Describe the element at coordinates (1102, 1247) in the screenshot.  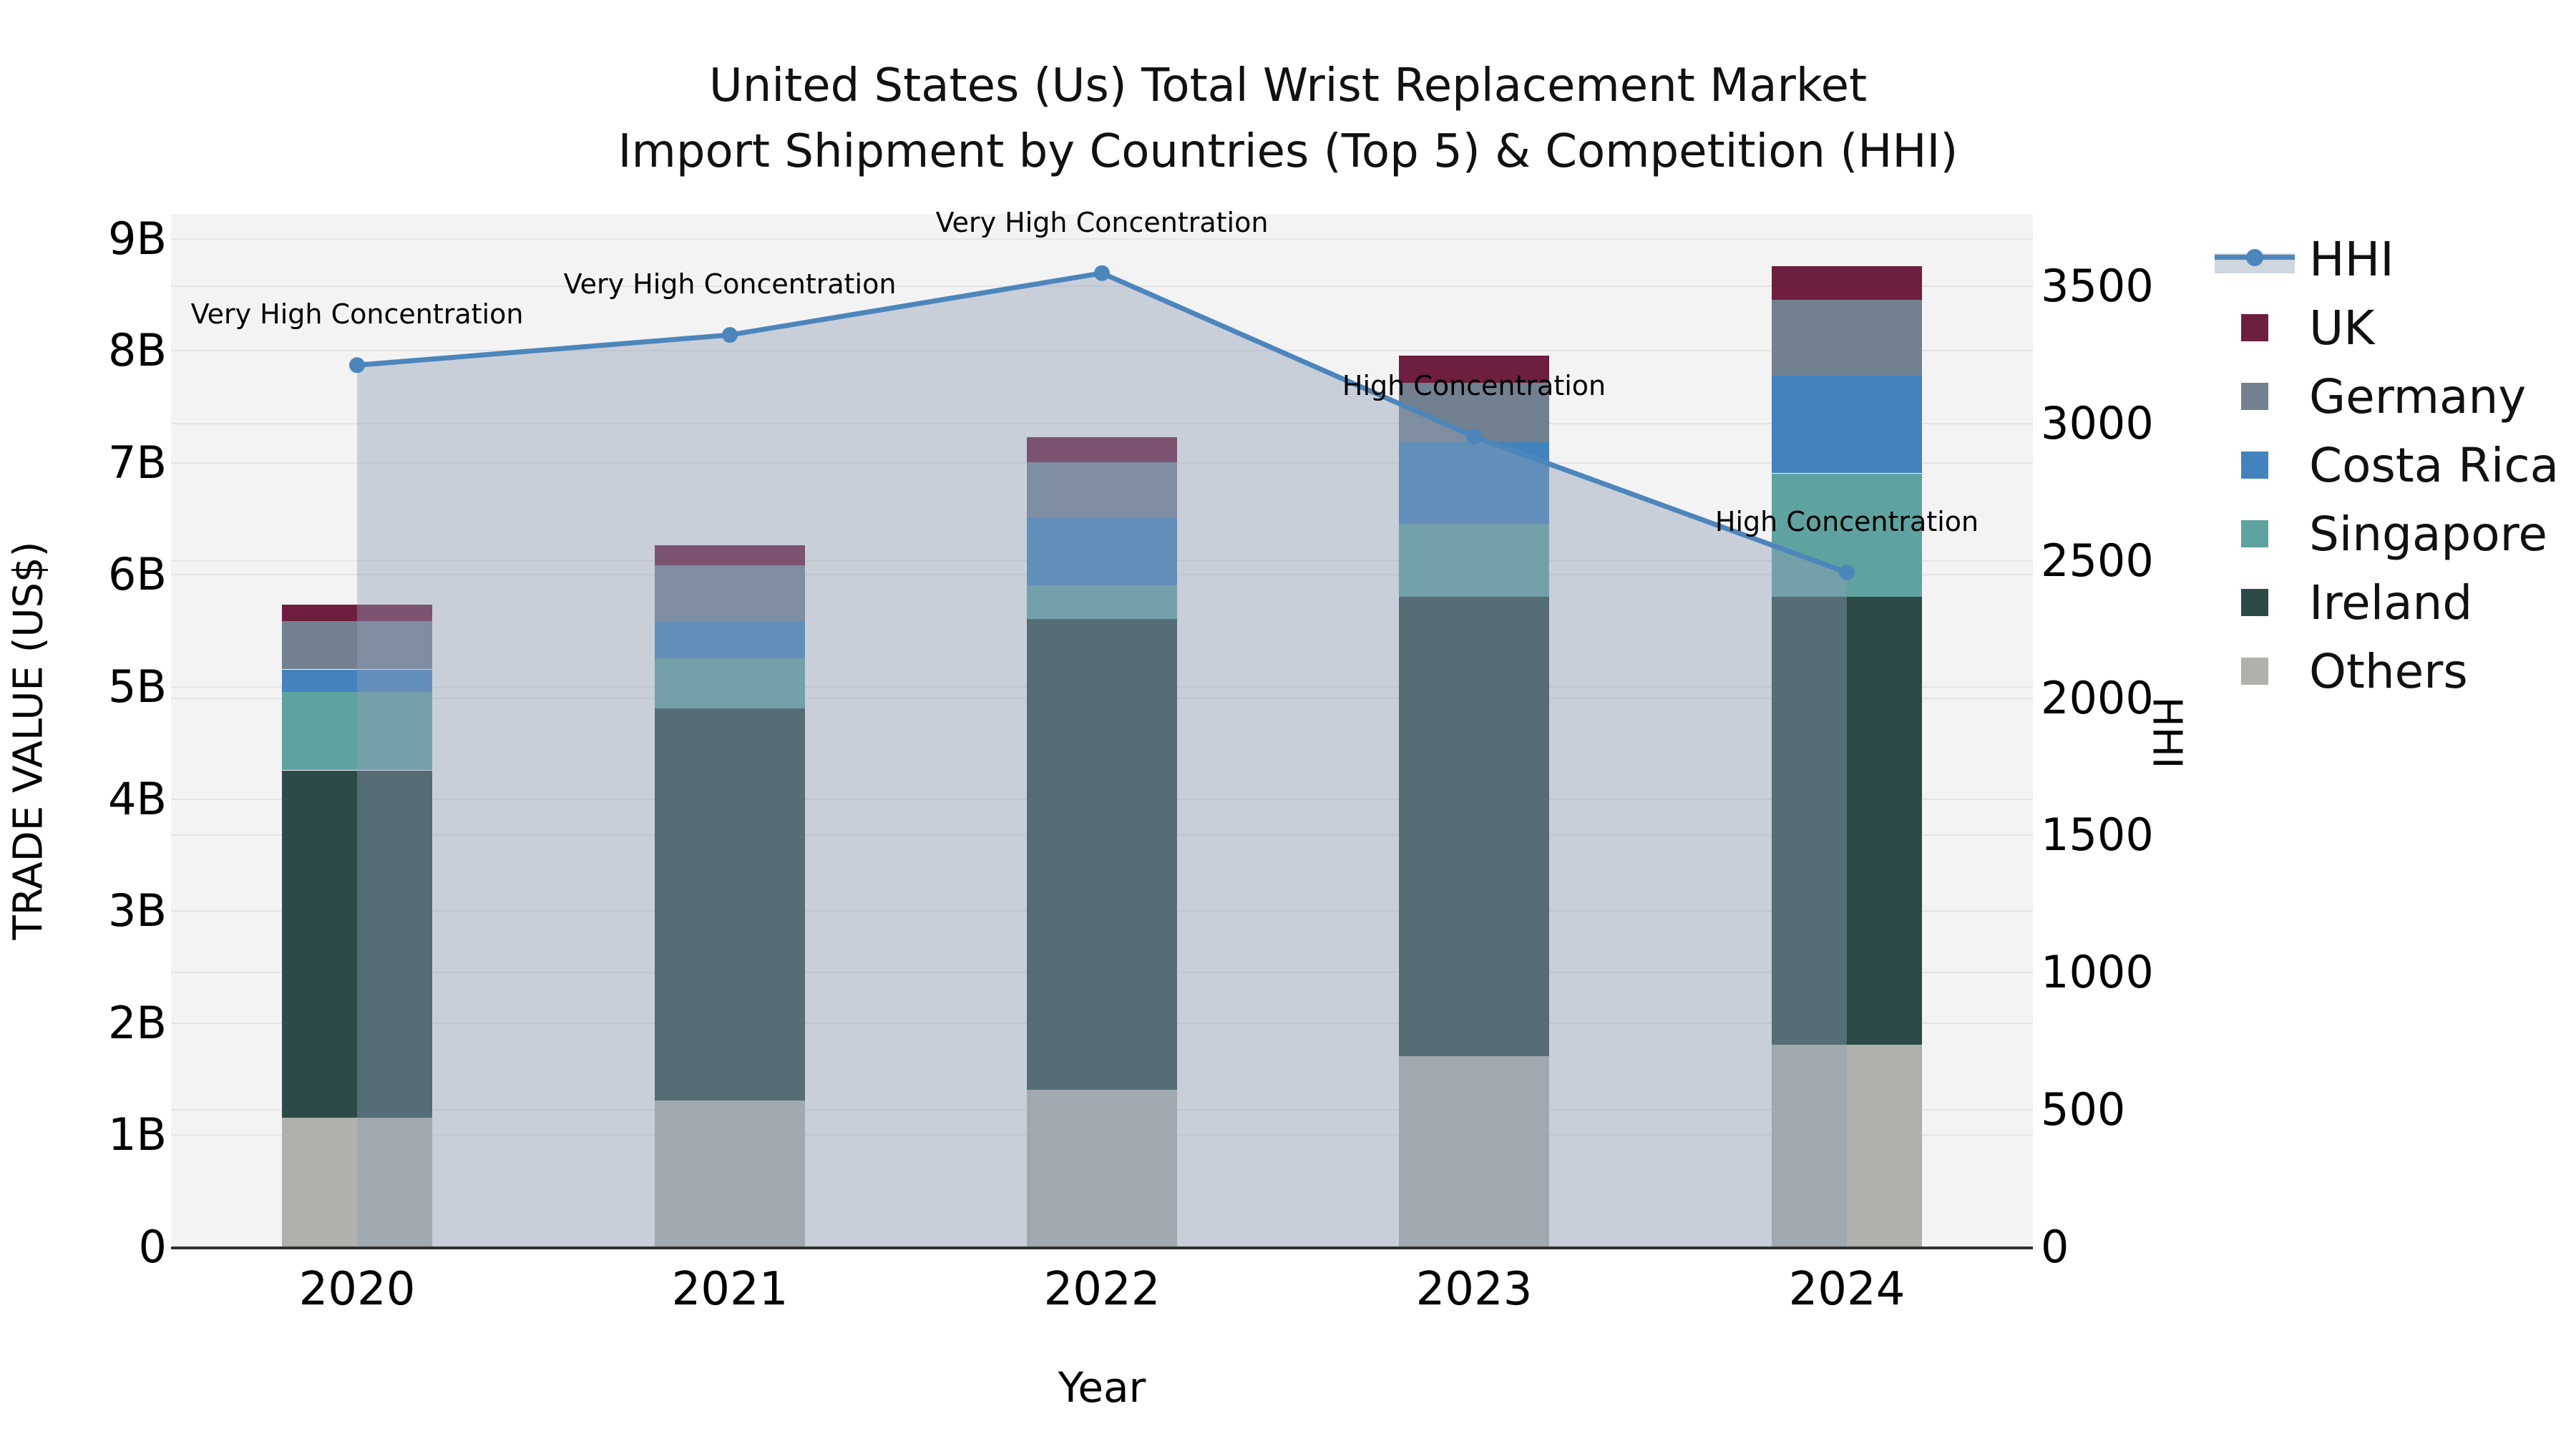
I see `x-axis-line` at that location.